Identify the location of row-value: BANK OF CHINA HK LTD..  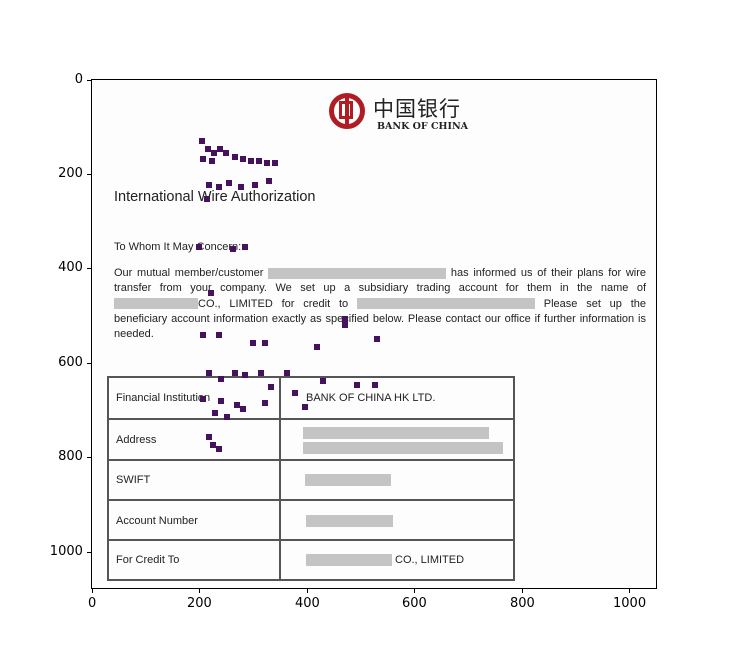
(371, 398).